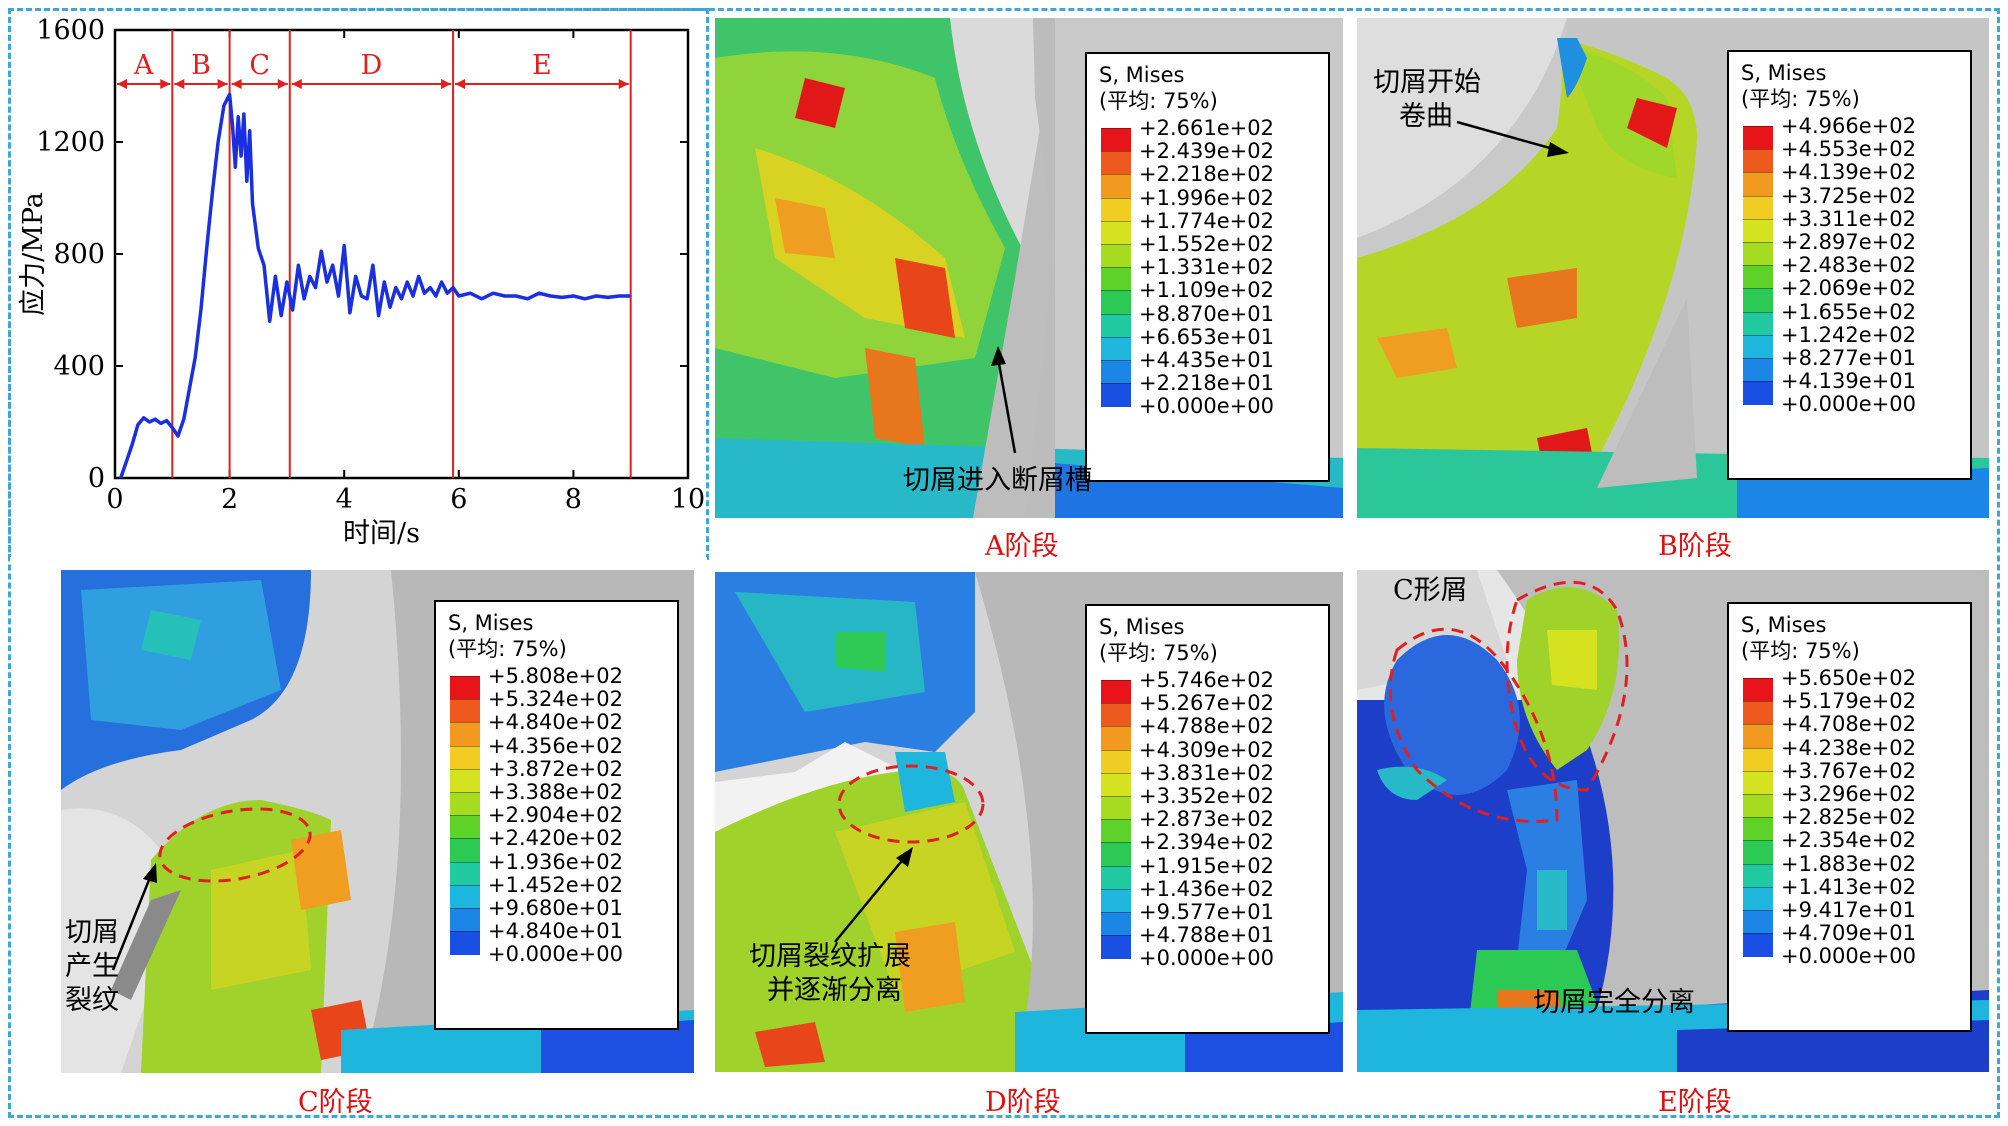 The height and width of the screenshot is (1126, 2008). What do you see at coordinates (1208, 732) in the screenshot?
I see `legend-row: +4.788e+02` at bounding box center [1208, 732].